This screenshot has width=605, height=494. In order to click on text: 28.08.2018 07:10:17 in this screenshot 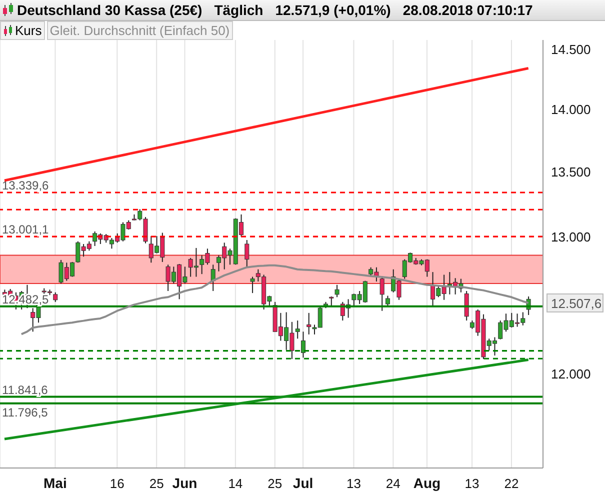, I will do `click(467, 10)`.